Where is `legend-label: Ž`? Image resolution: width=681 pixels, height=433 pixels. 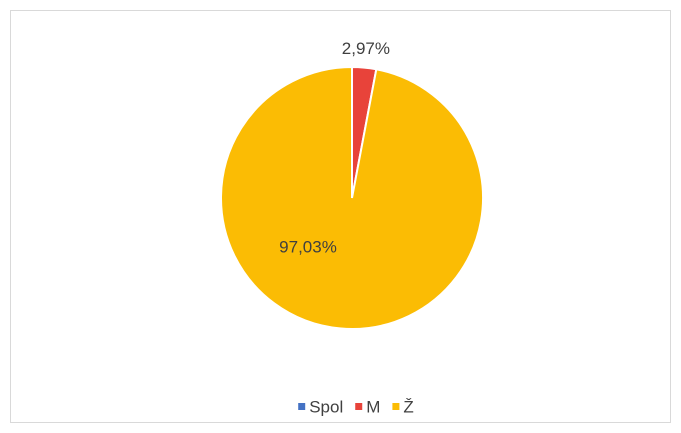
legend-label: Ž is located at coordinates (408, 406).